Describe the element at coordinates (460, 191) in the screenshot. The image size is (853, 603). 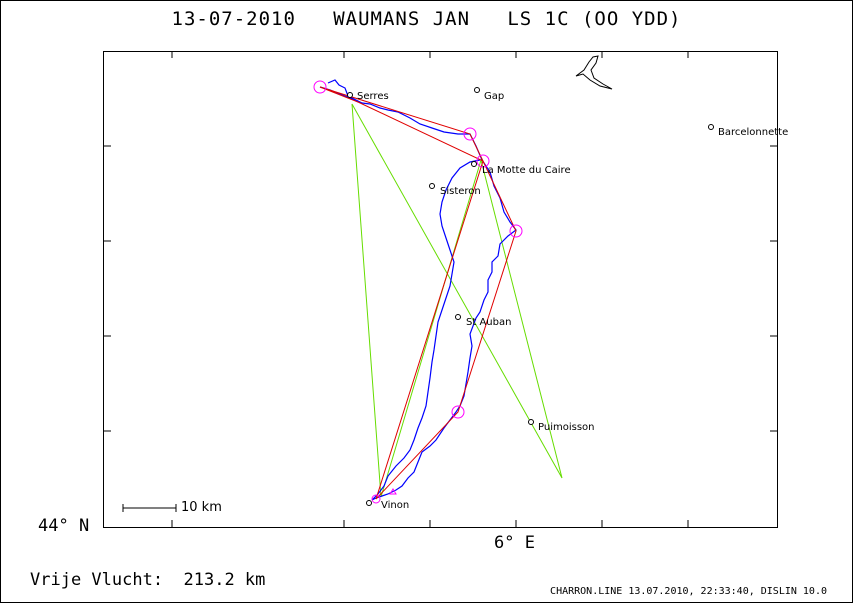
I see `place-label: Sisteron` at that location.